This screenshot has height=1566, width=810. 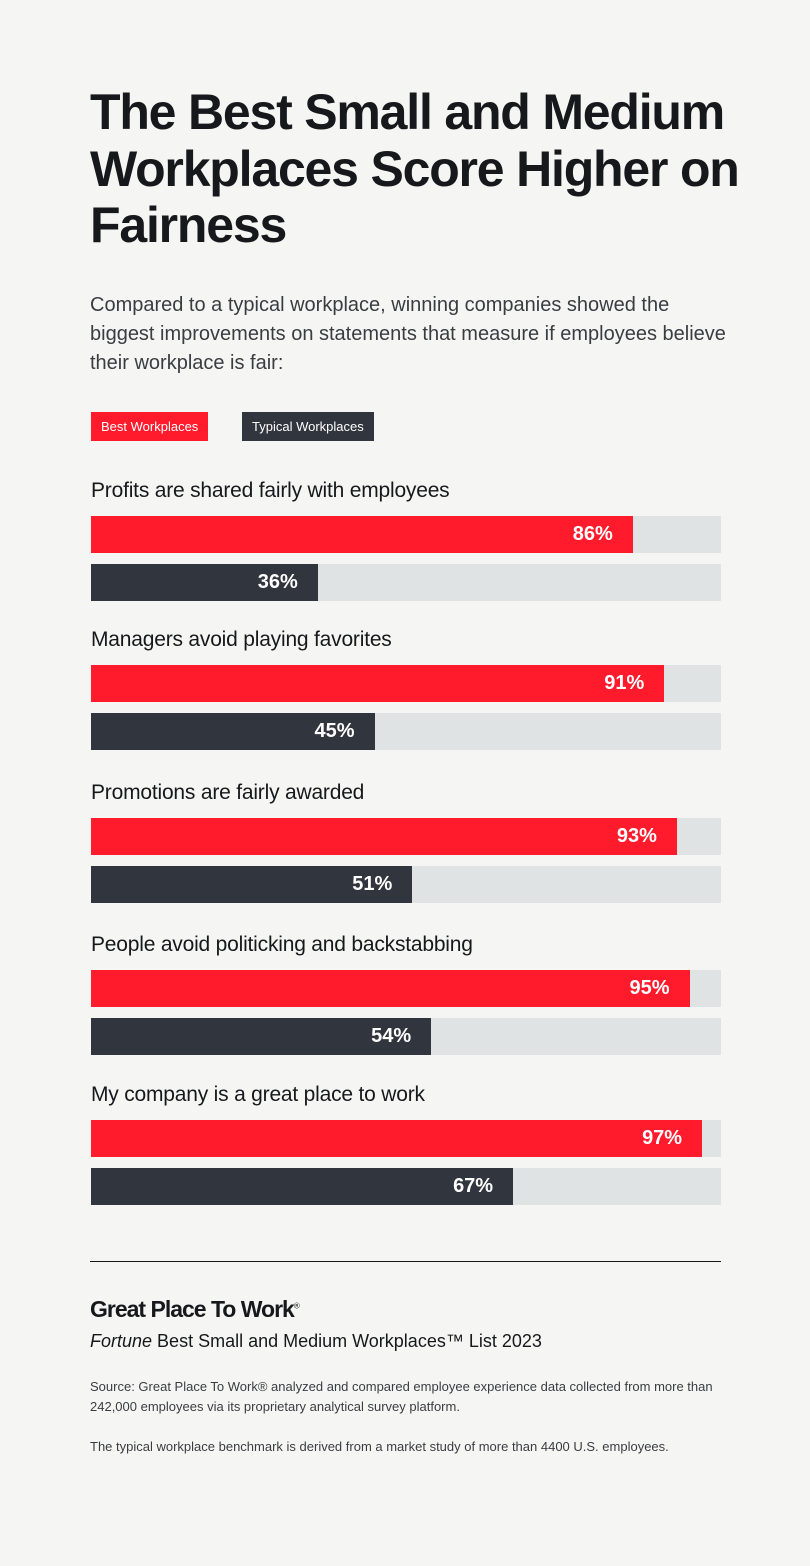 I want to click on bar-best: 95%, so click(x=390, y=988).